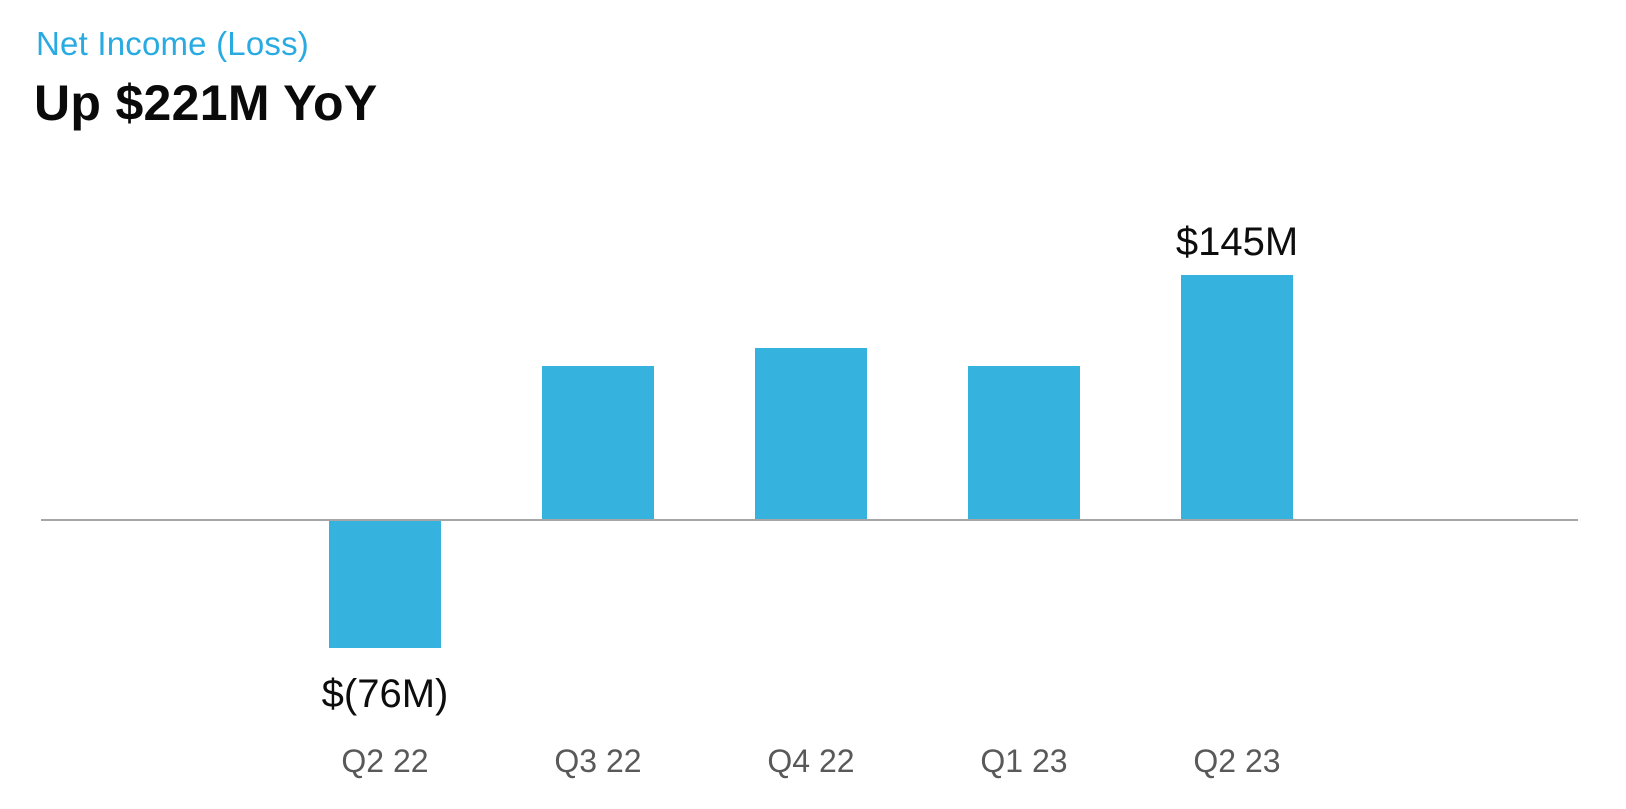 The width and height of the screenshot is (1626, 809). Describe the element at coordinates (385, 694) in the screenshot. I see `value-label-q2-22: $(76M)` at that location.